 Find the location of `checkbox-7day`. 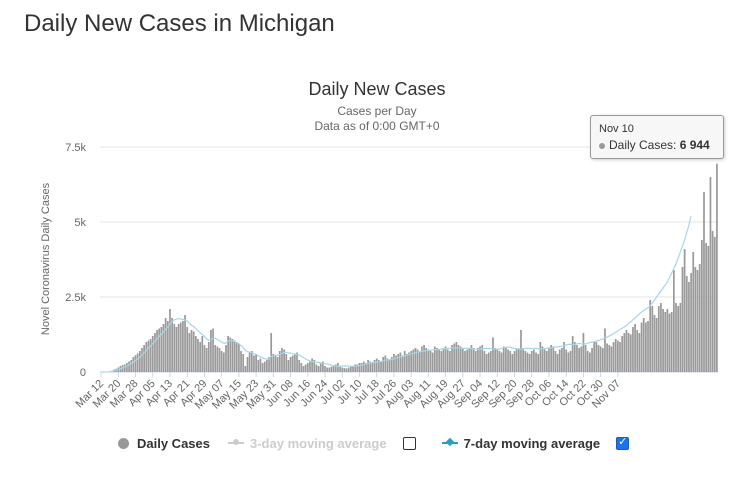

checkbox-7day is located at coordinates (623, 442).